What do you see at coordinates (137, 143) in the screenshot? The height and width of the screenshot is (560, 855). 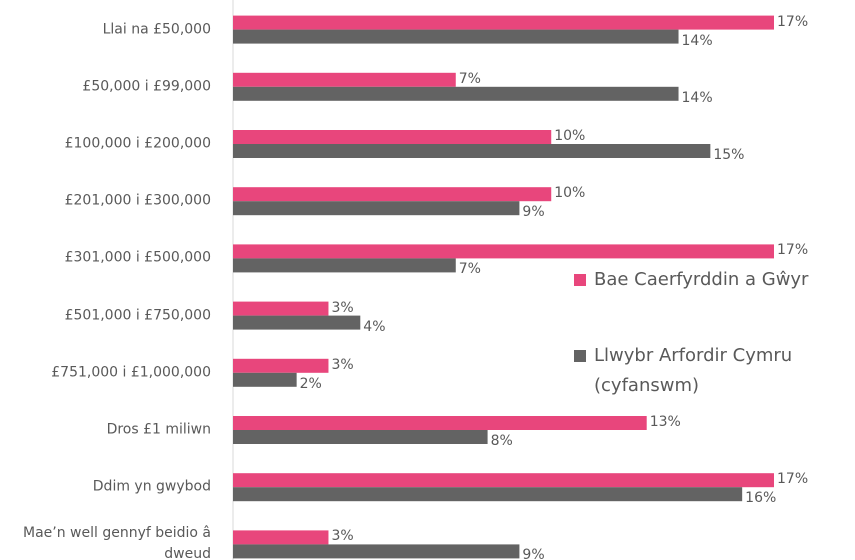 I see `category-label: £100,000 i £200,000` at bounding box center [137, 143].